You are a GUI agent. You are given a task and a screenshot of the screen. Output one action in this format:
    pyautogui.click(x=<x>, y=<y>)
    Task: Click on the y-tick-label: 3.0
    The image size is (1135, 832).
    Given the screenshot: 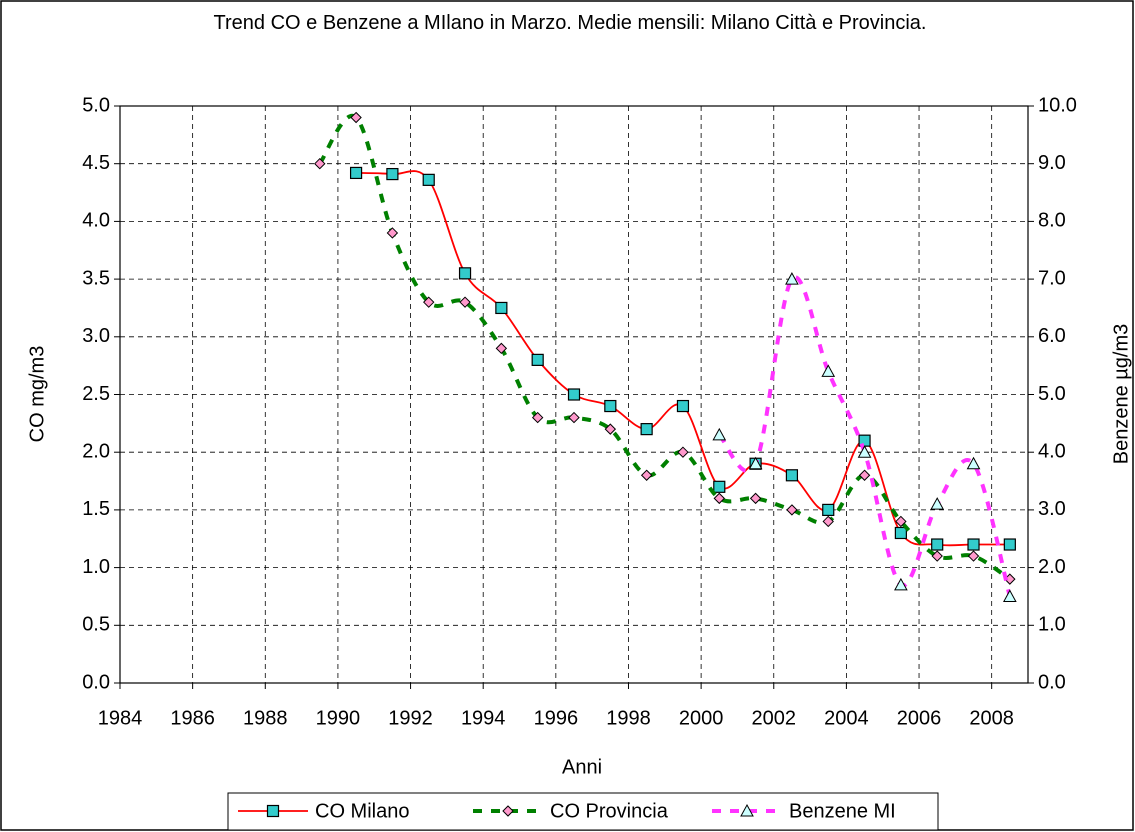 What is the action you would take?
    pyautogui.click(x=96, y=336)
    